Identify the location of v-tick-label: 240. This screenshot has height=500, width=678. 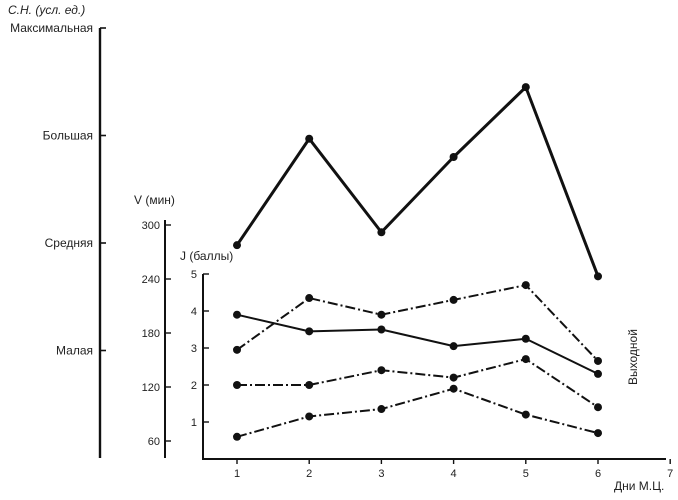
(151, 280).